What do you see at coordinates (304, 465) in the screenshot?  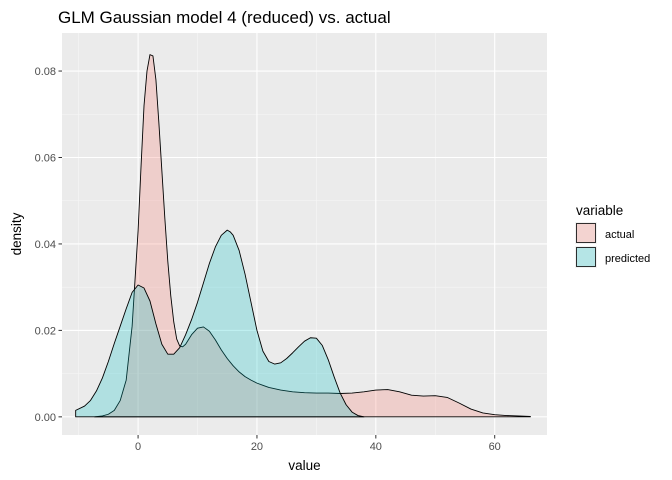 I see `x-axis-title: value` at bounding box center [304, 465].